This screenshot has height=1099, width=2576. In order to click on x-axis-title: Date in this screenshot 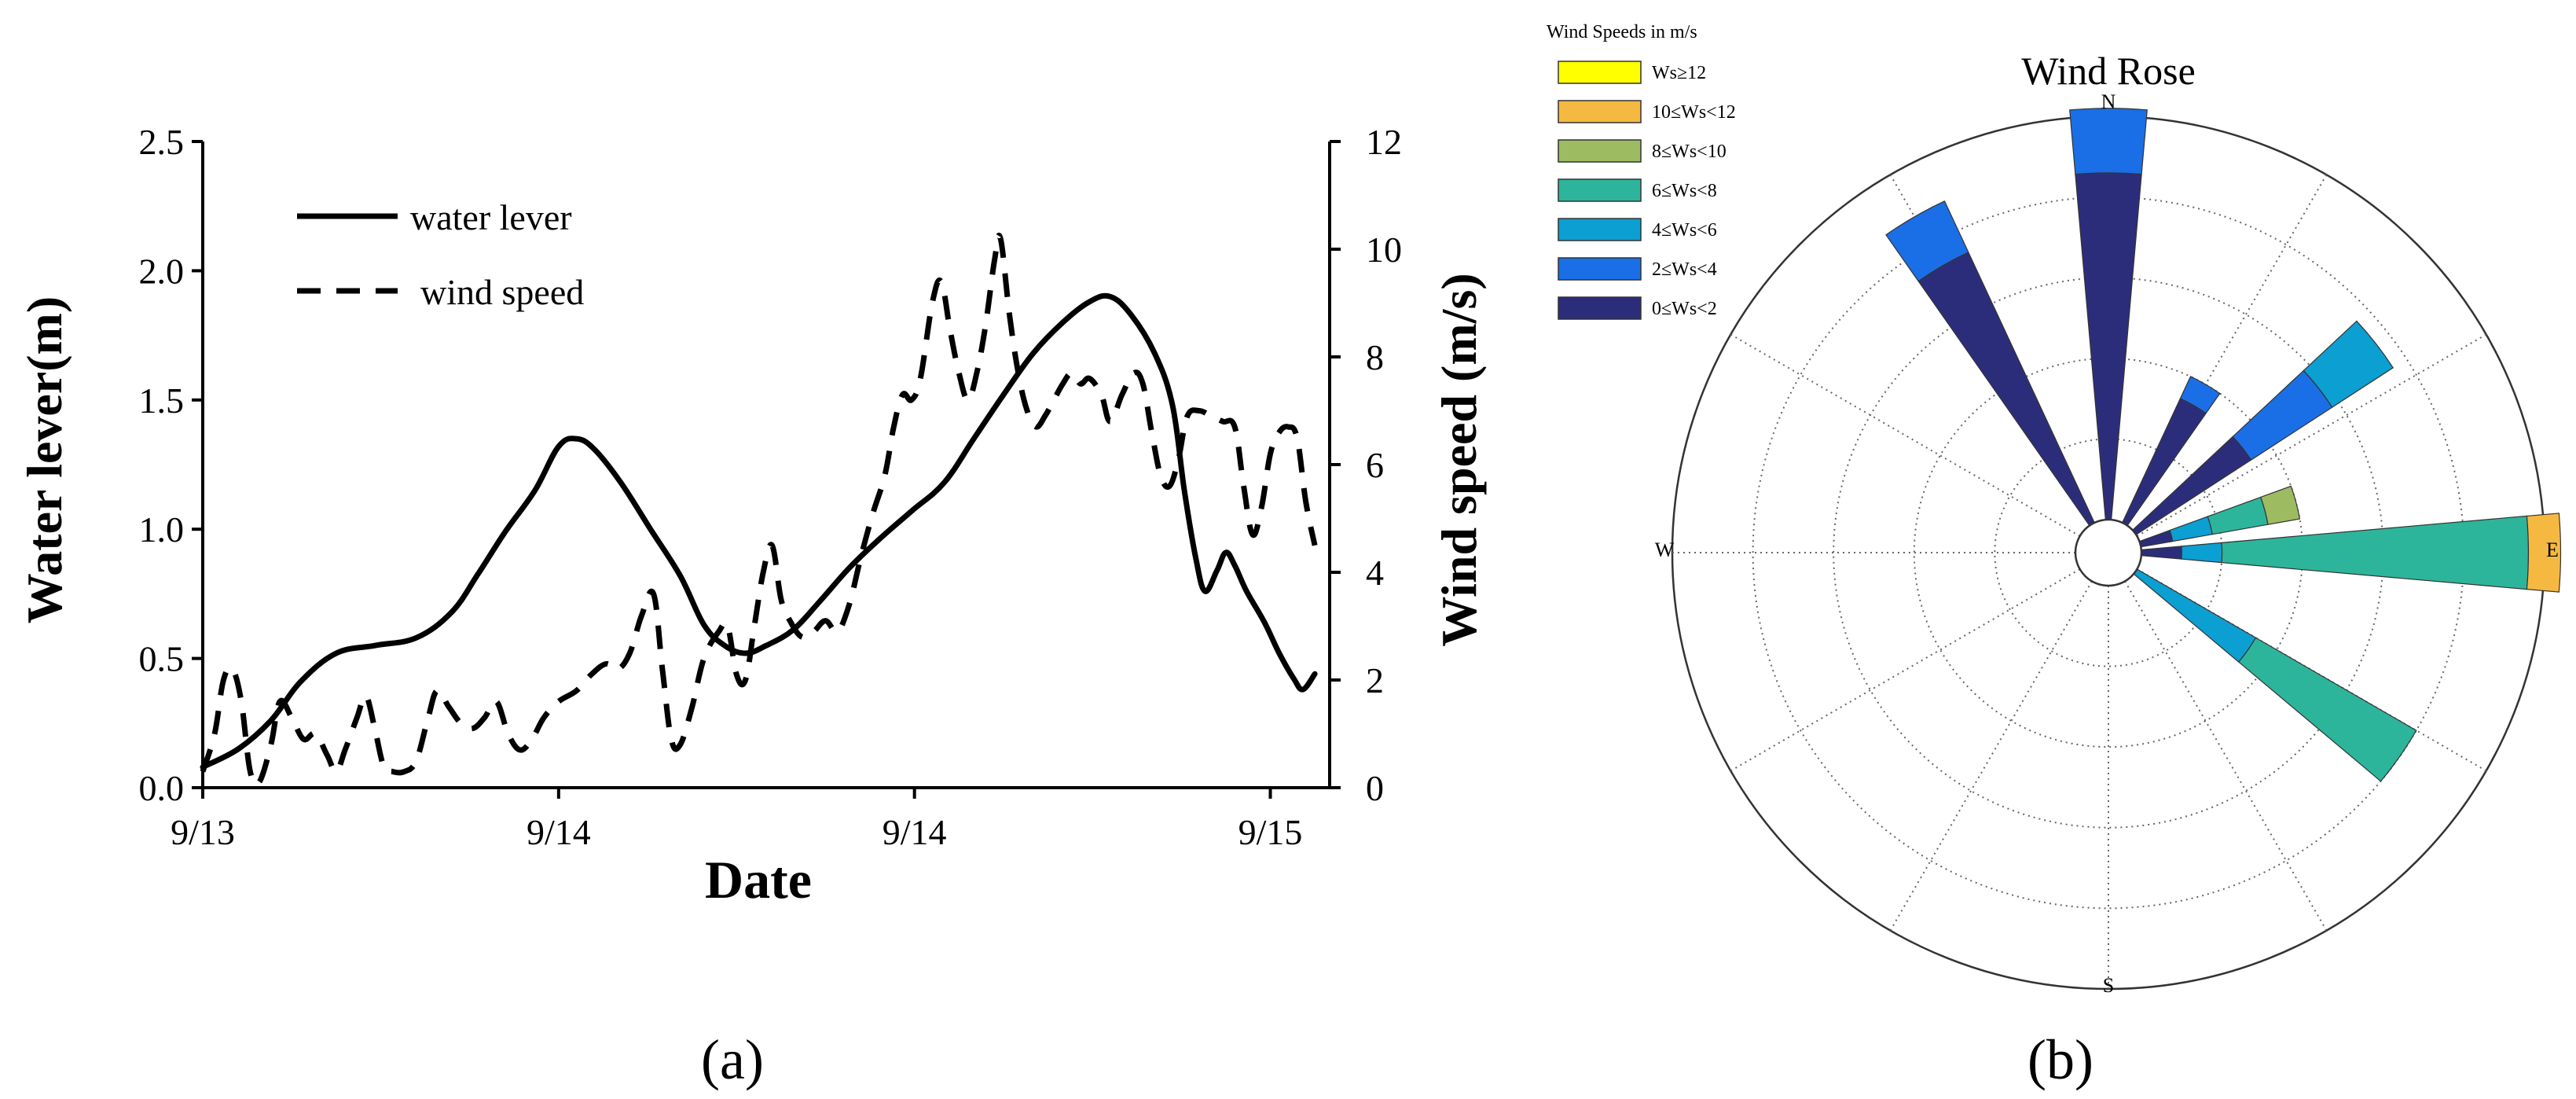, I will do `click(758, 880)`.